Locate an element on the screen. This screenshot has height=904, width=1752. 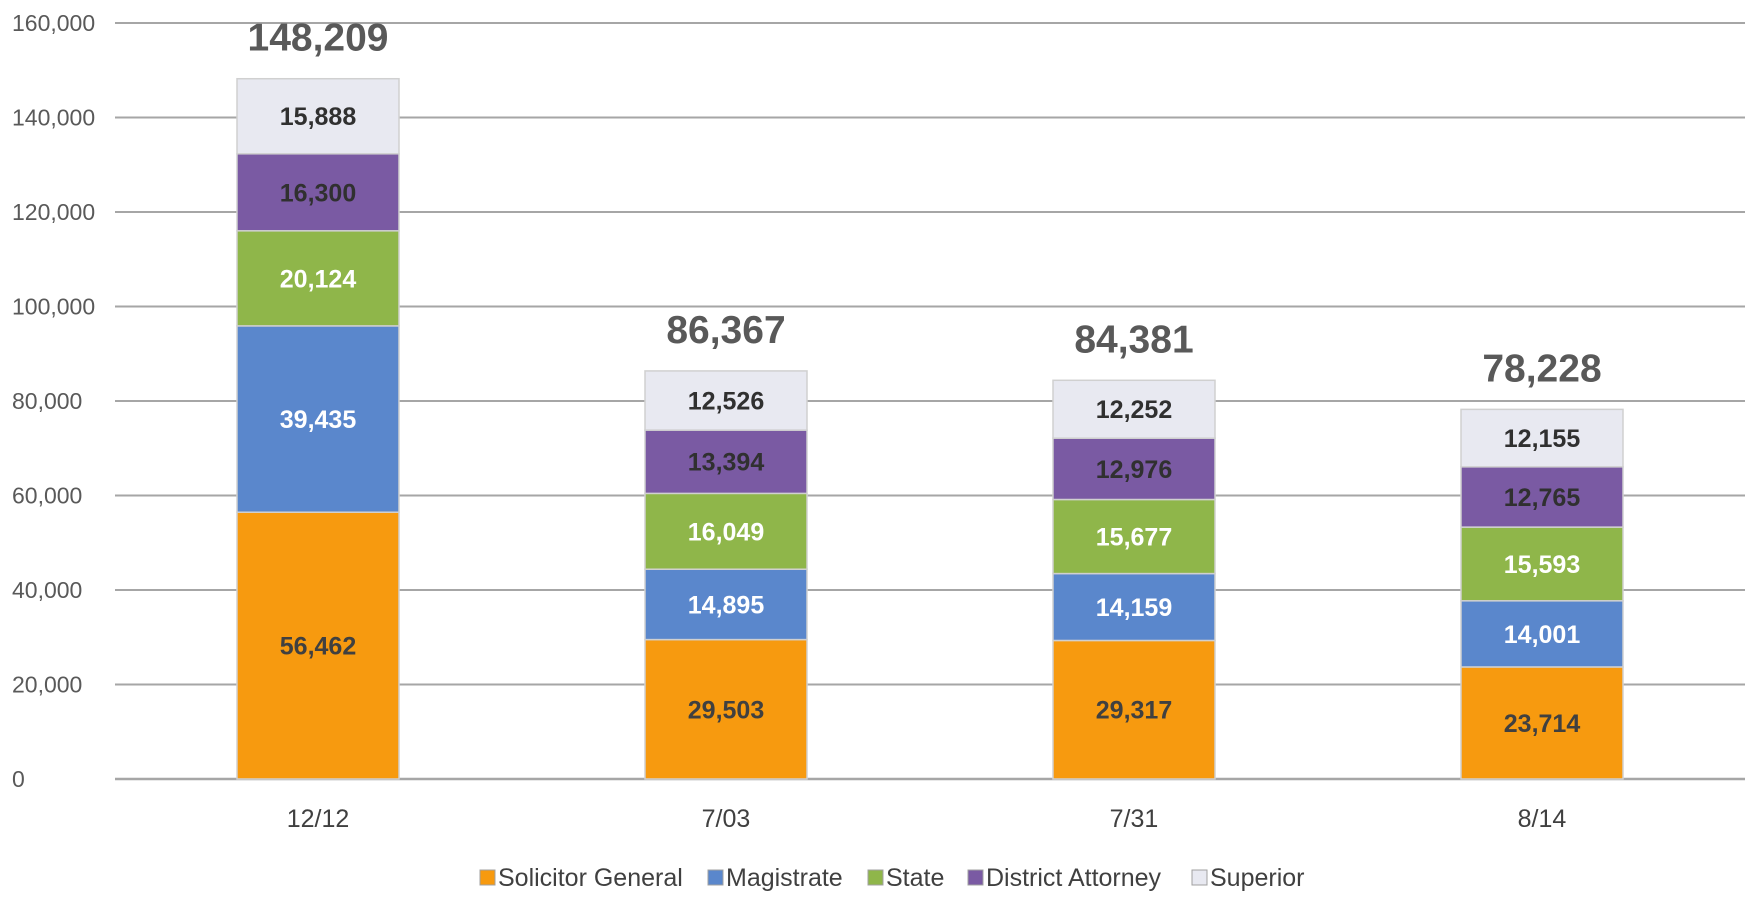
legend-label: State is located at coordinates (915, 878).